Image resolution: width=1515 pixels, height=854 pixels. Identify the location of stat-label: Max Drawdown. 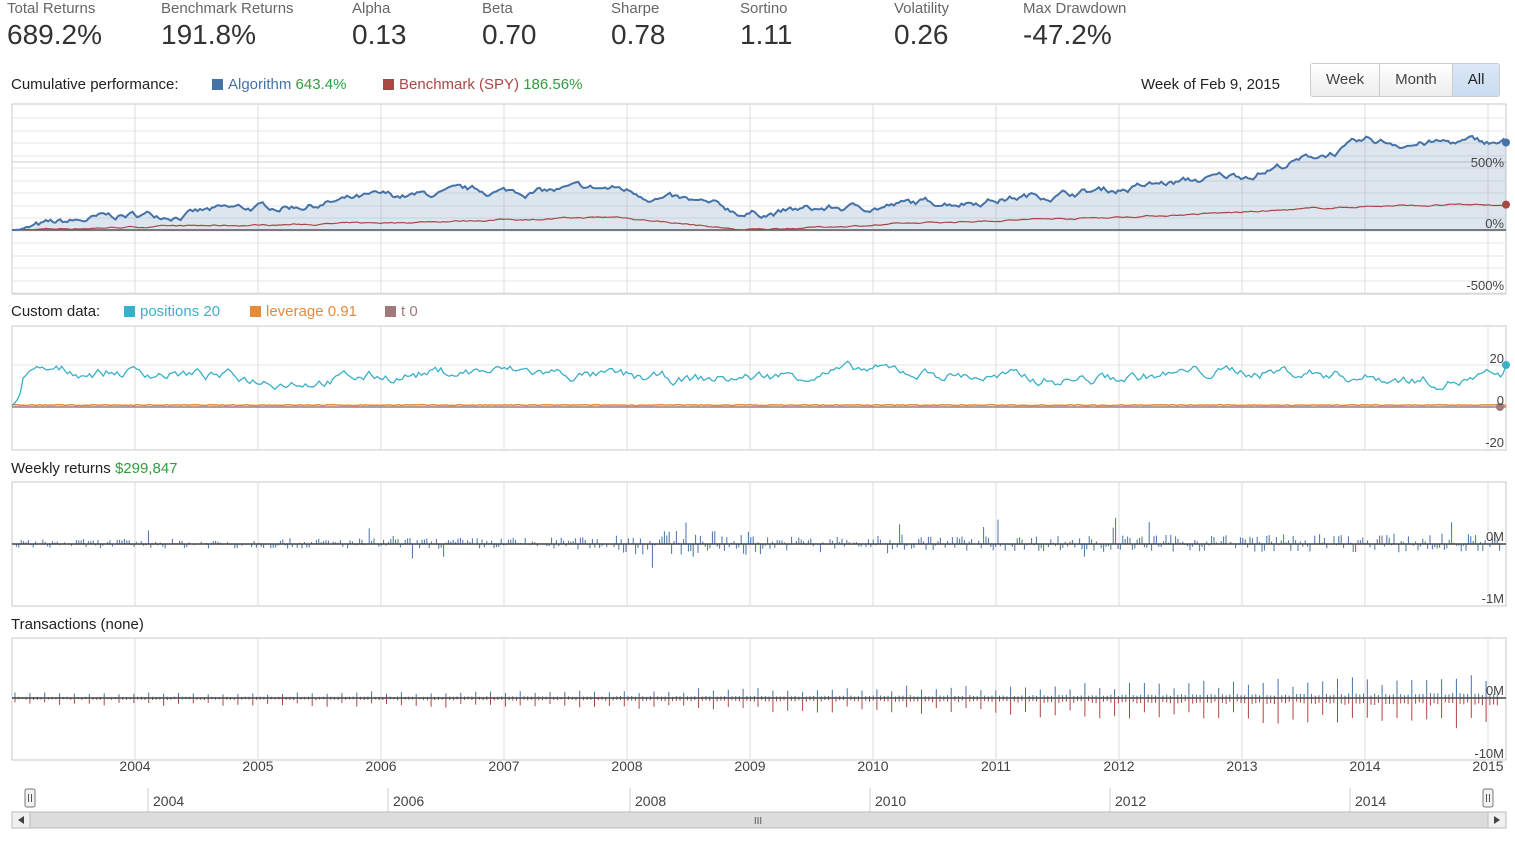
(1075, 8).